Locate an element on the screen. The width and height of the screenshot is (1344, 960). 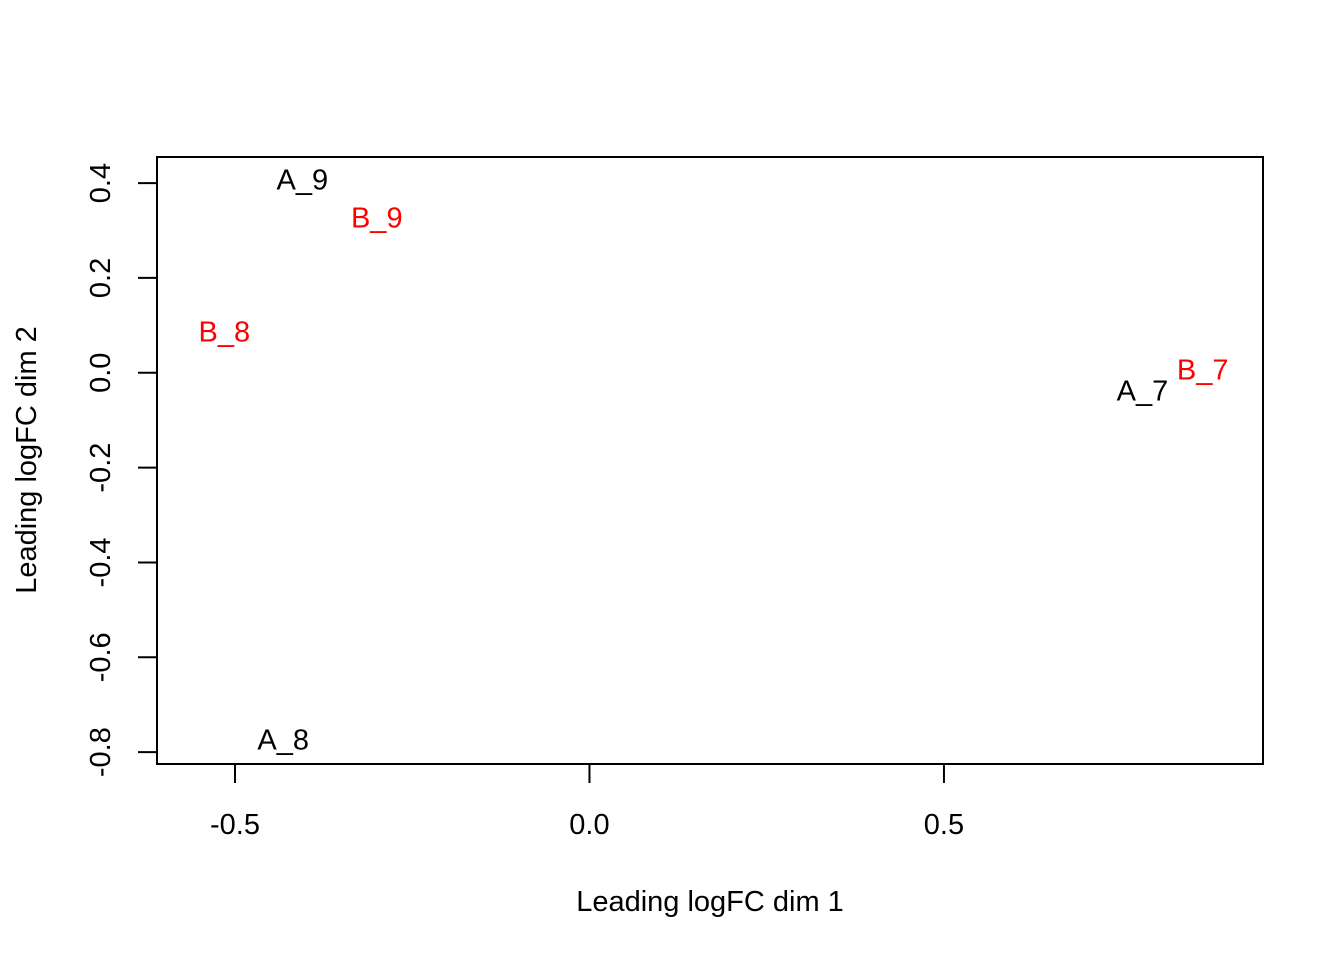
x-tick-label: -0.5 is located at coordinates (235, 825).